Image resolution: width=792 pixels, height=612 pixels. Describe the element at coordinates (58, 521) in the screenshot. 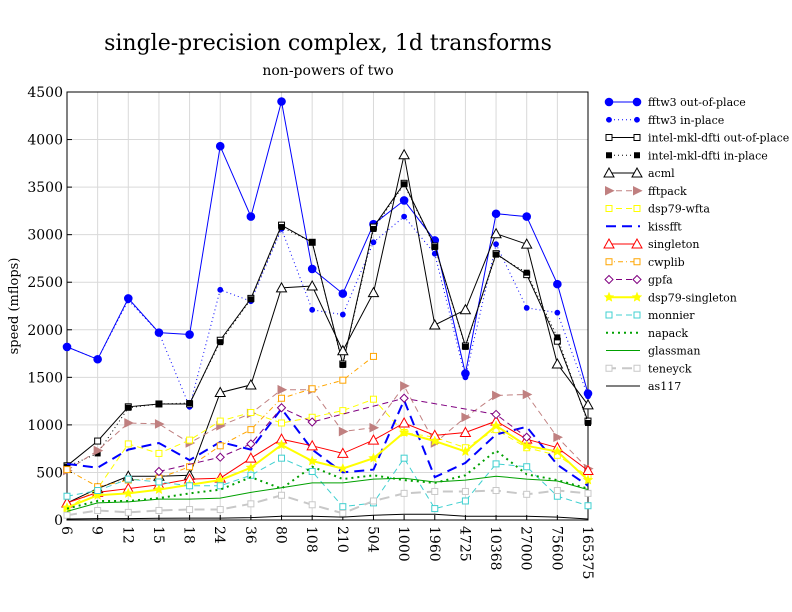

I see `y-tick-label: 0` at that location.